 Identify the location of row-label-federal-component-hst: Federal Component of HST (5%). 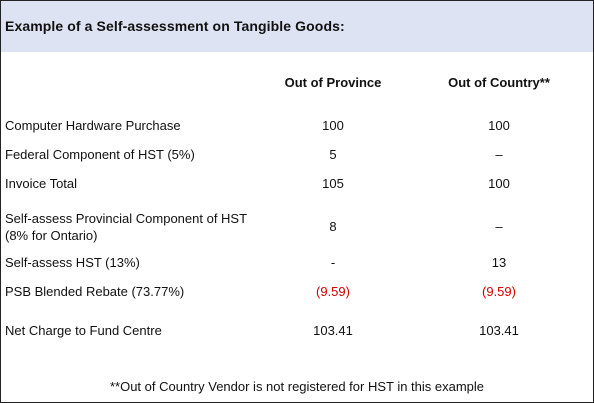
(100, 154).